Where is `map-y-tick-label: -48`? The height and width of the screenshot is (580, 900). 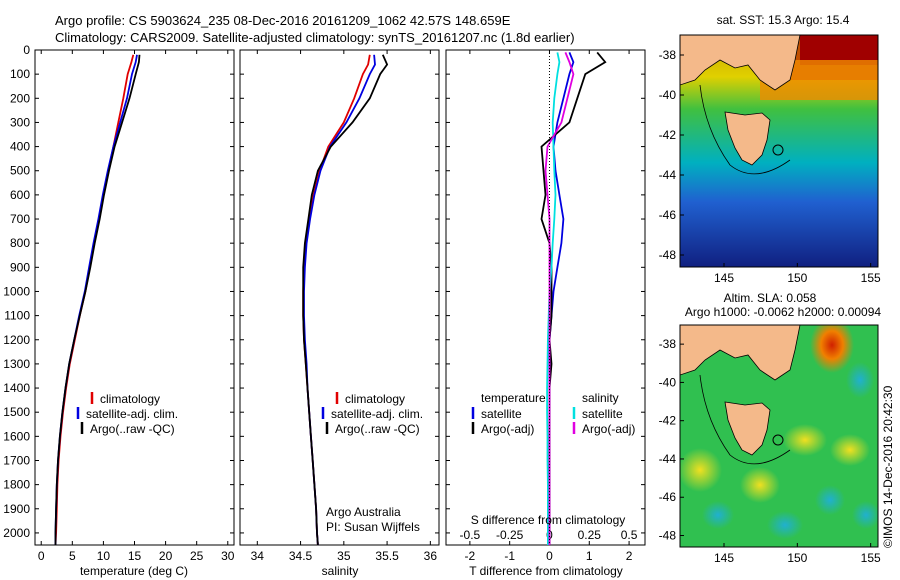
map-y-tick-label: -48 is located at coordinates (668, 536).